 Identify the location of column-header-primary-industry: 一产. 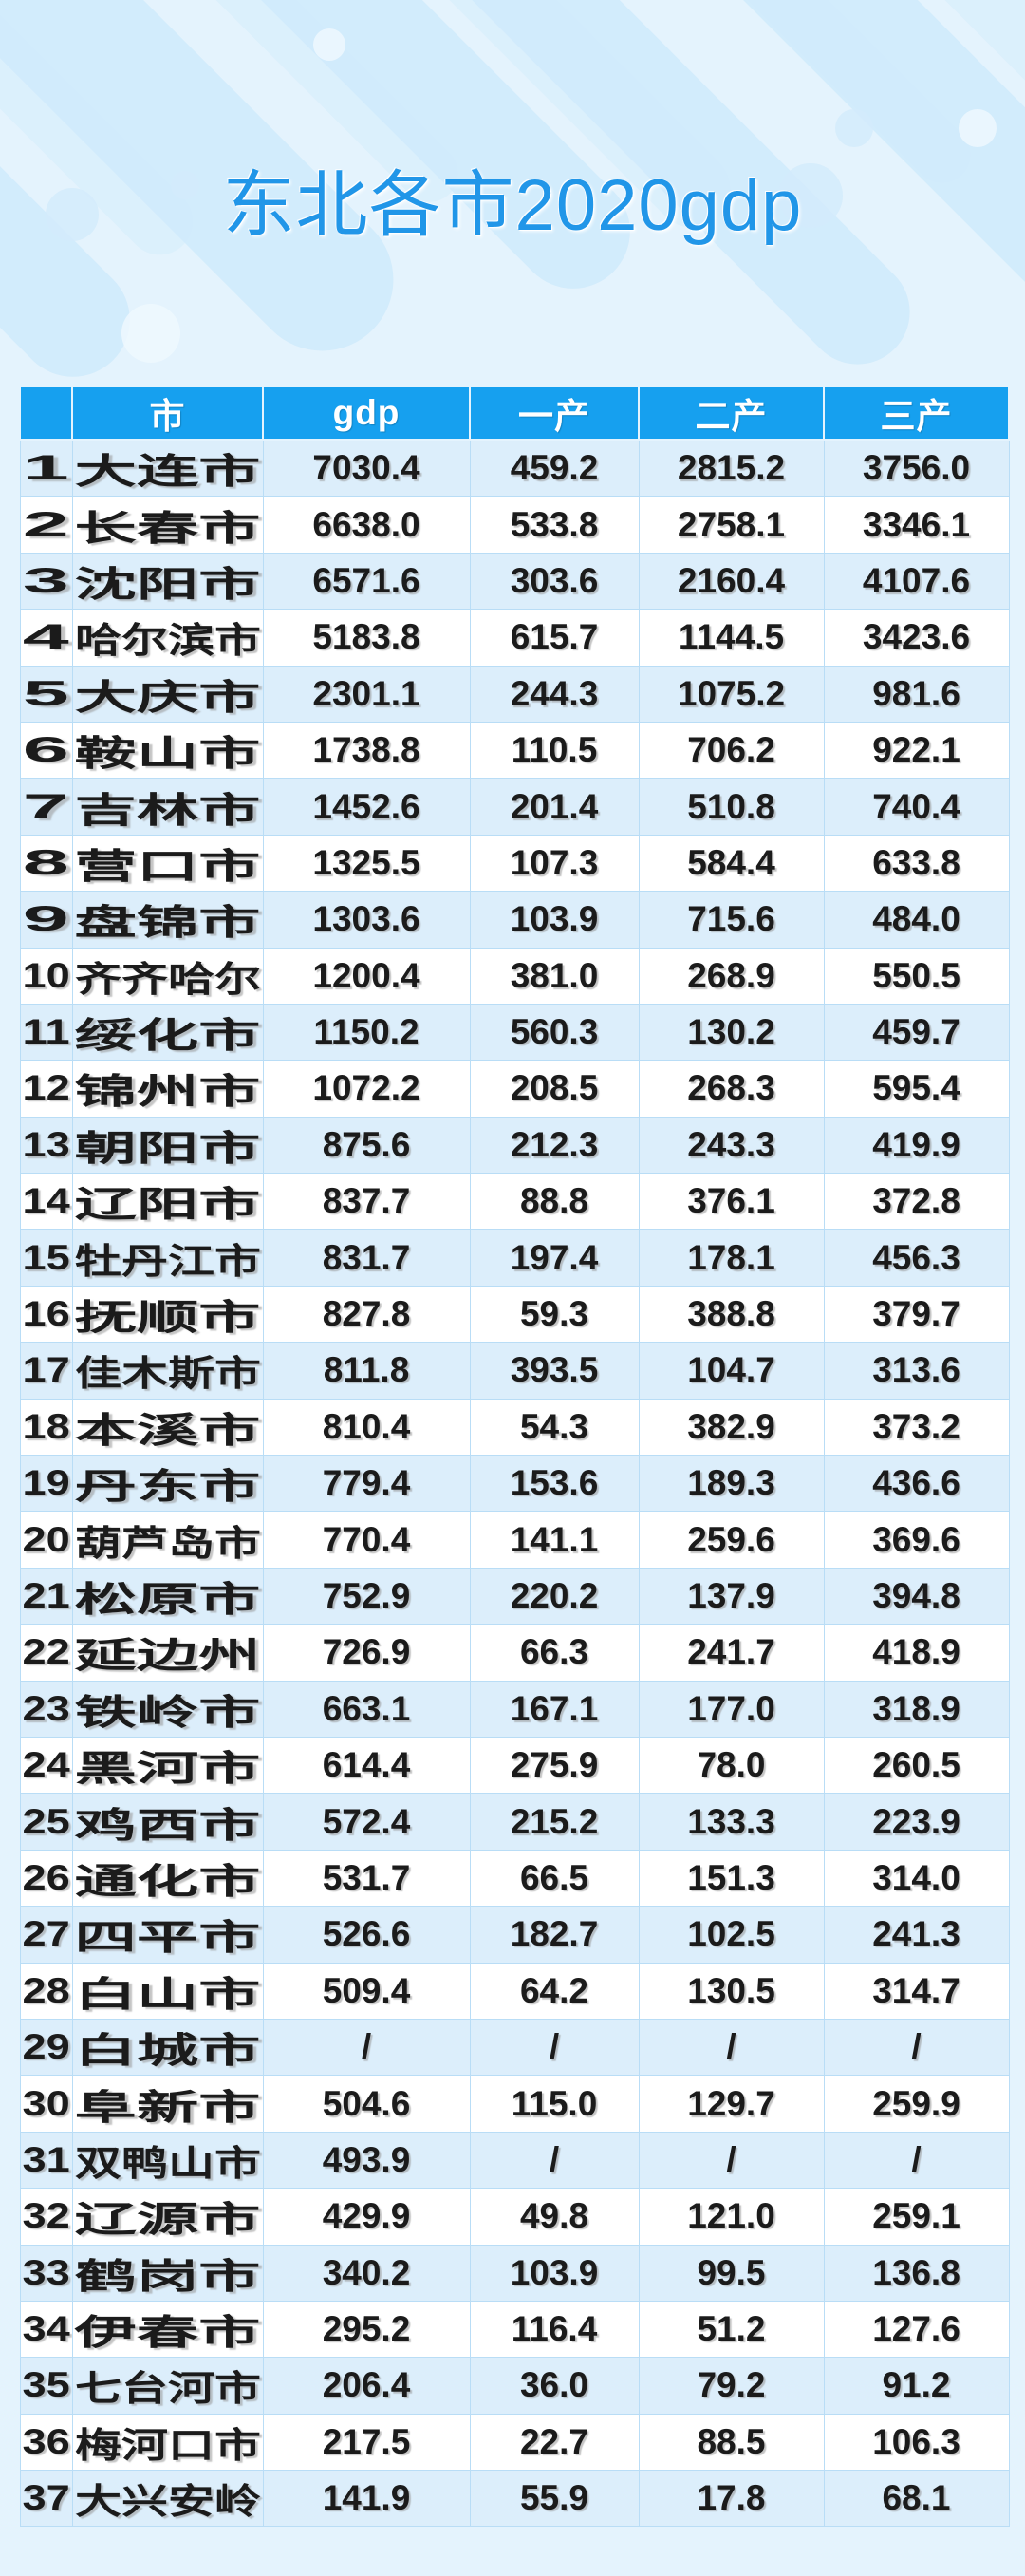
(554, 413).